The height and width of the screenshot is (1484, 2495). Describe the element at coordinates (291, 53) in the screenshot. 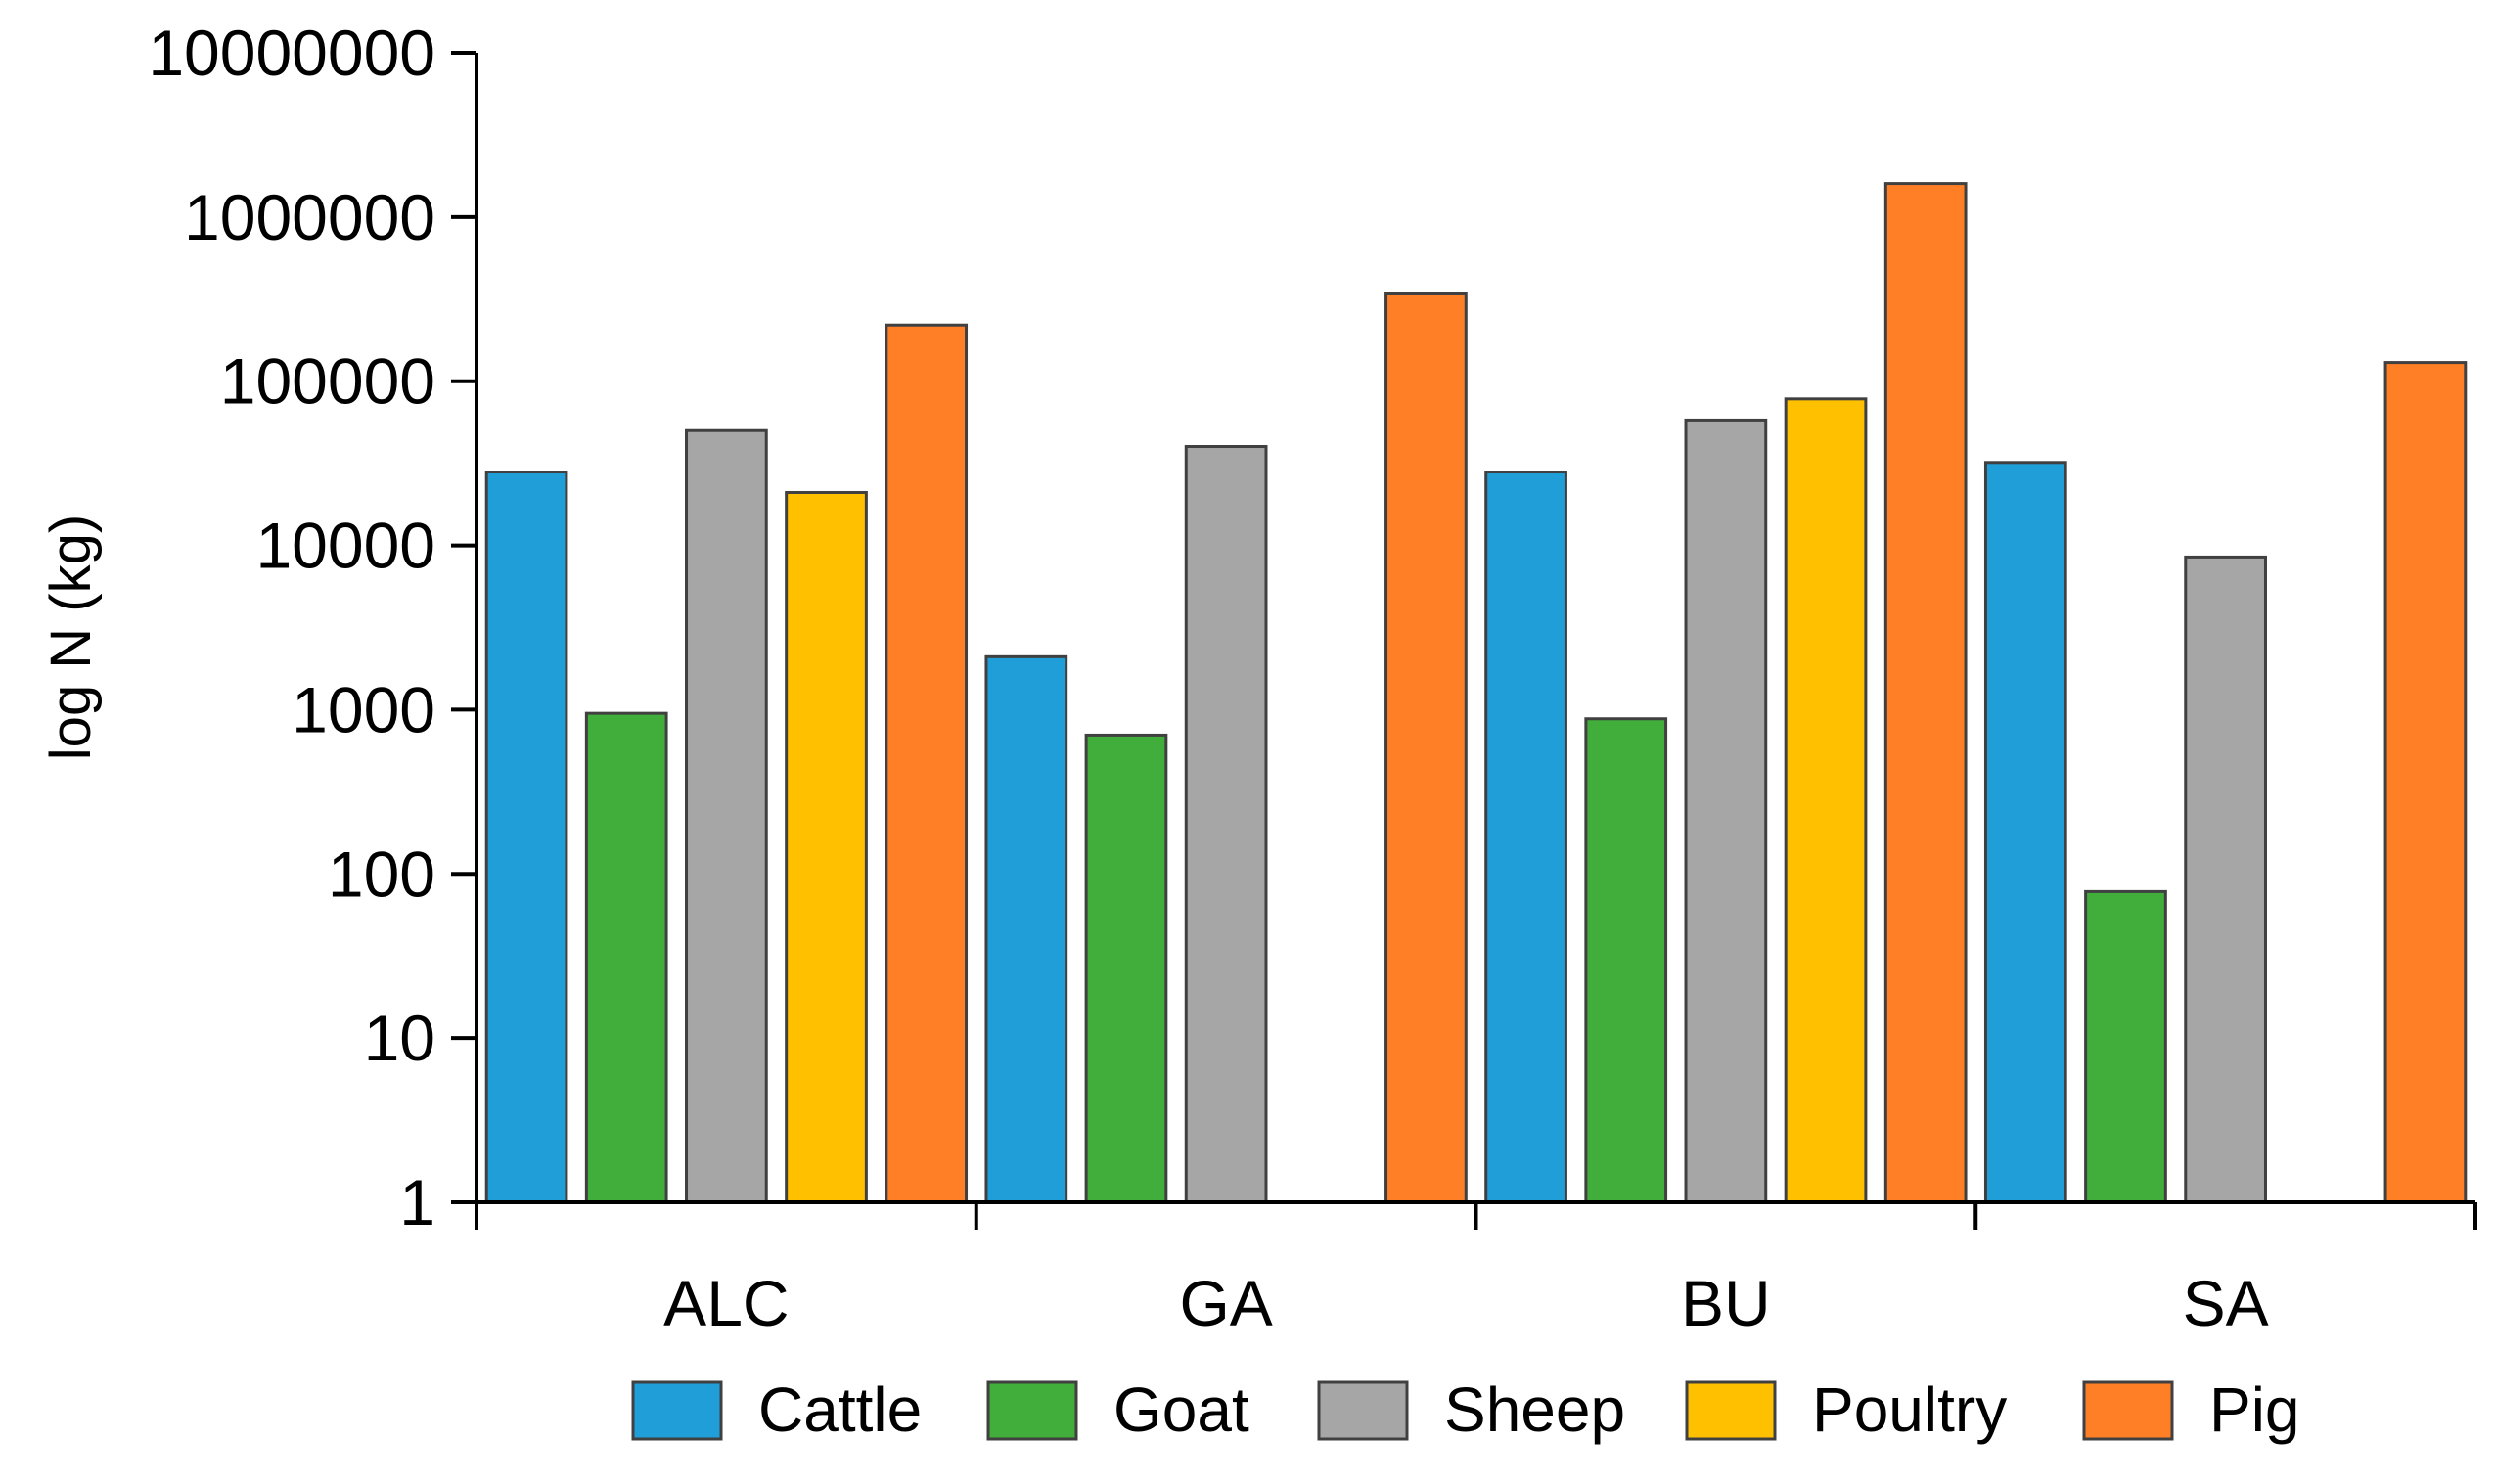

I see `y-tick-label: 10000000` at that location.